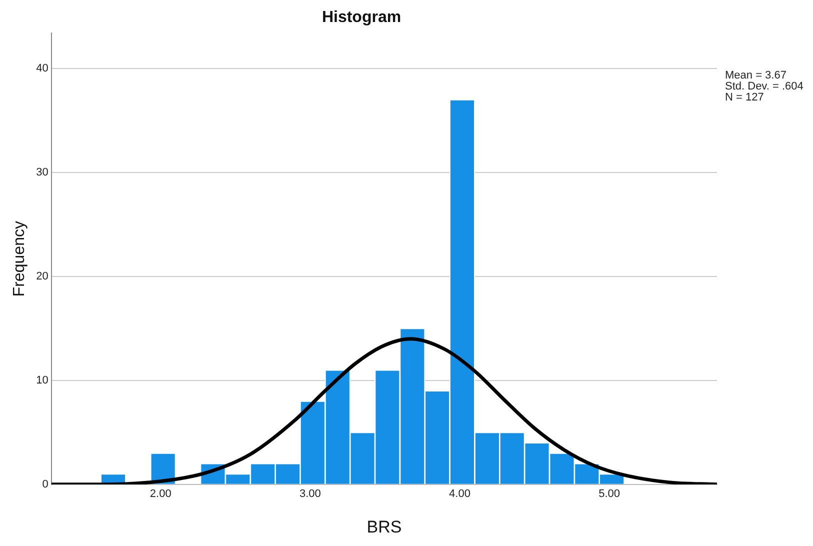 The image size is (813, 546). Describe the element at coordinates (42, 68) in the screenshot. I see `y-tick-label: 40` at that location.